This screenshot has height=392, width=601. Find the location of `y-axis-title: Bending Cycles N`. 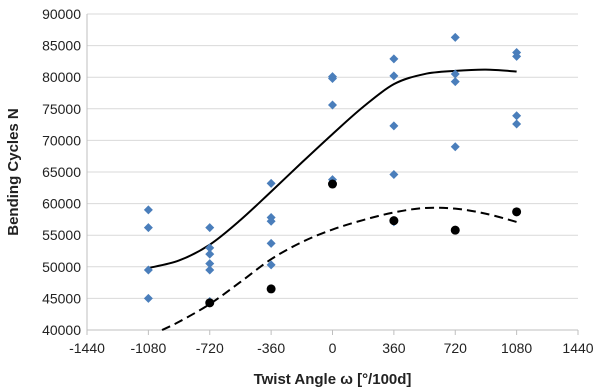

y-axis-title: Bending Cycles N is located at coordinates (13, 172).